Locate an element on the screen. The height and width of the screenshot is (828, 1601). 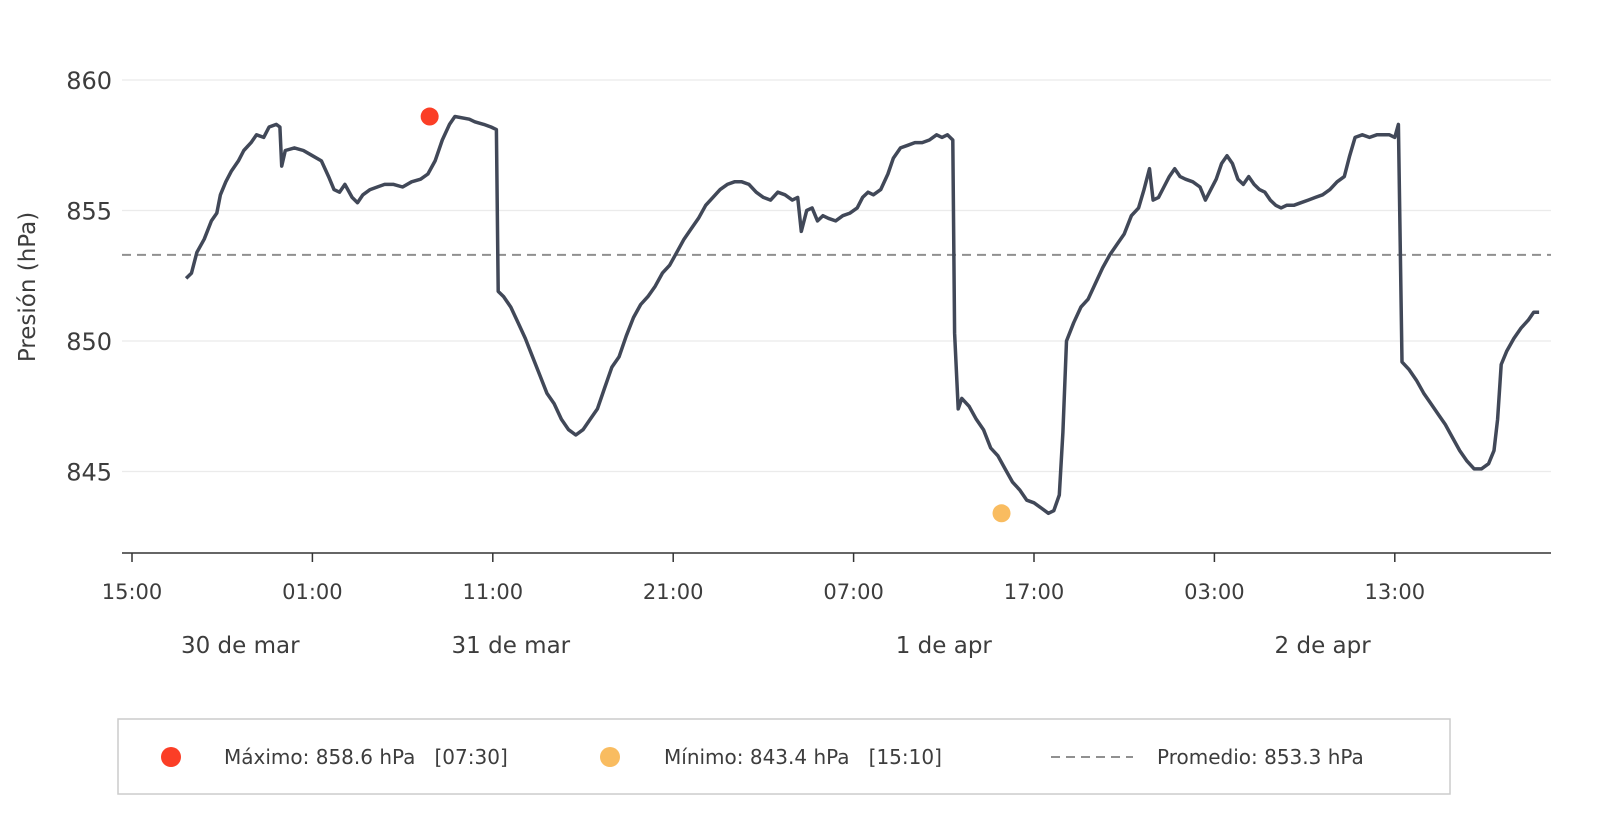
y-axis-ticks: 845 850 855 860 is located at coordinates (89, 277).